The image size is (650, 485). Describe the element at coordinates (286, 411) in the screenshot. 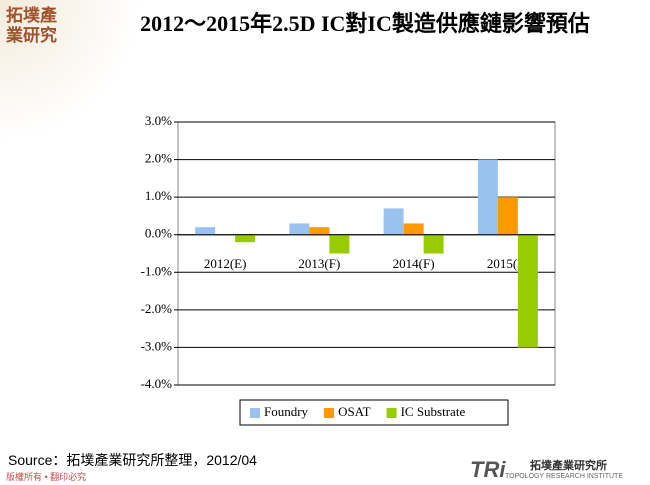

I see `legend-label: Foundry` at that location.